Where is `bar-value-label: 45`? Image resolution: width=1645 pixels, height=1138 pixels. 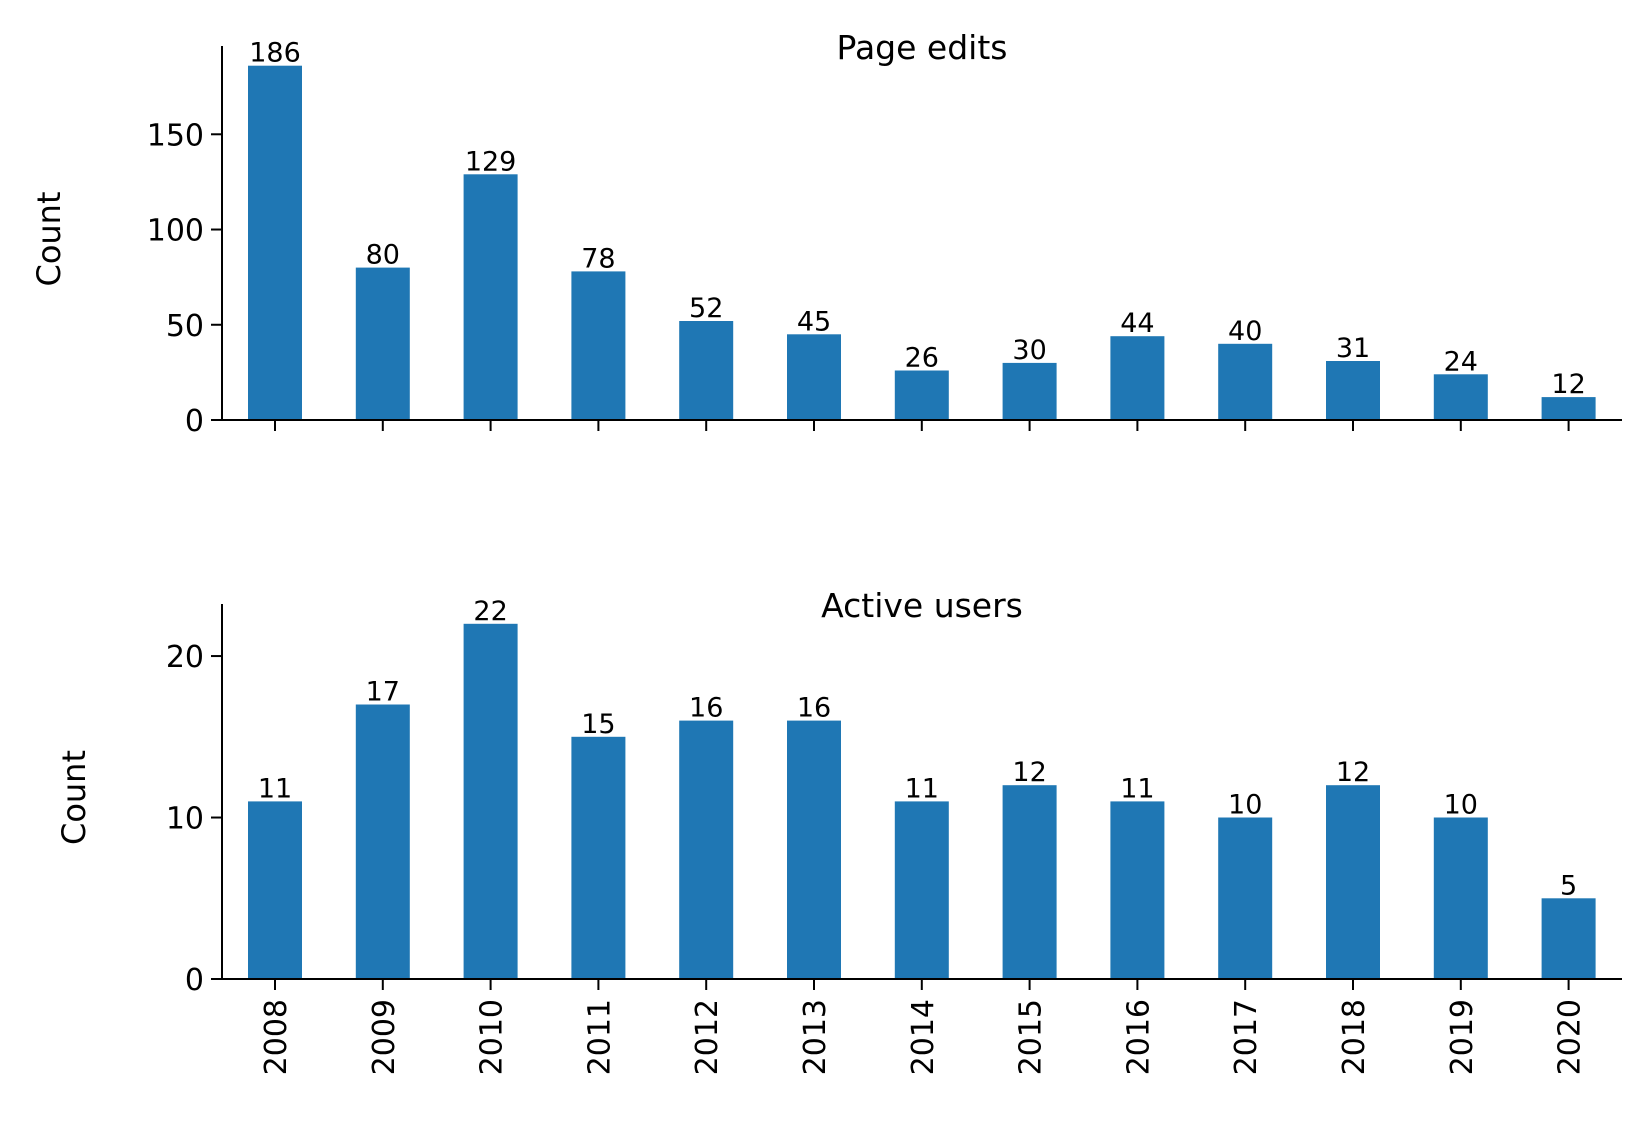 bar-value-label: 45 is located at coordinates (814, 321).